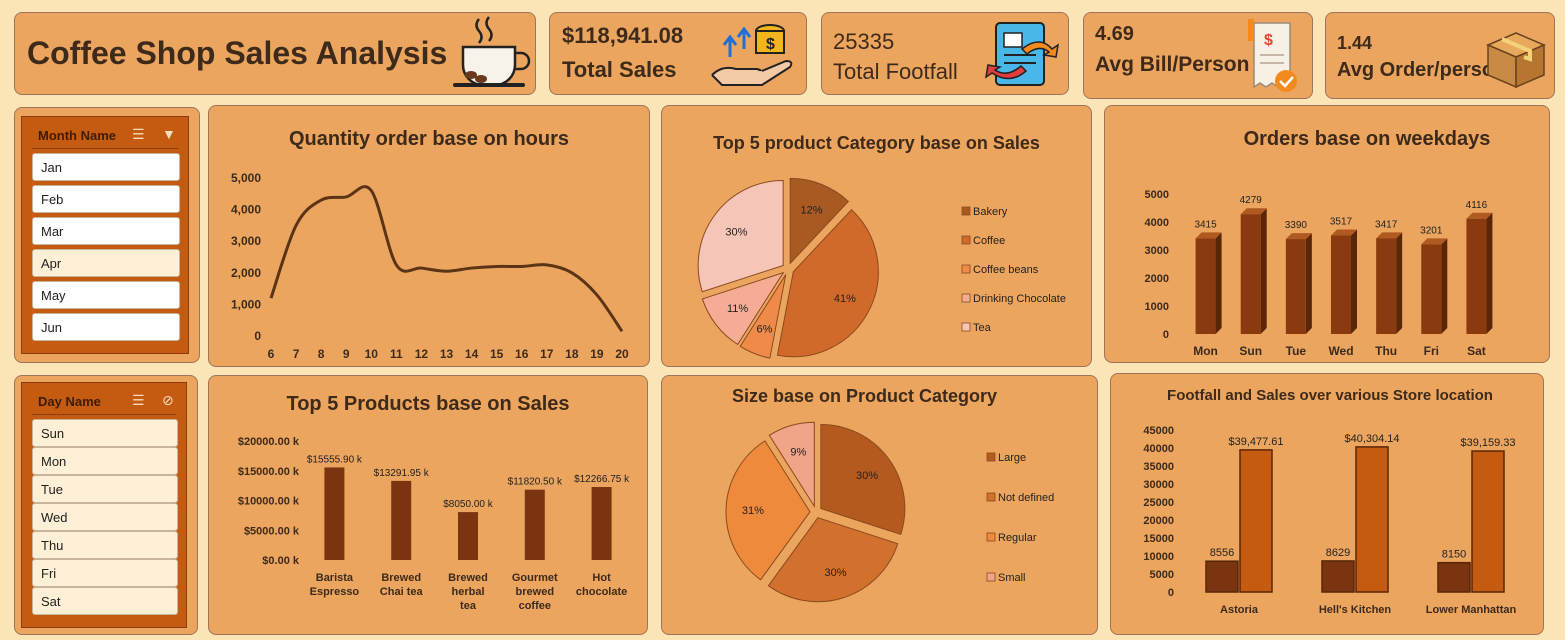 This screenshot has width=1565, height=640. I want to click on bar-value-label: 3390, so click(1296, 225).